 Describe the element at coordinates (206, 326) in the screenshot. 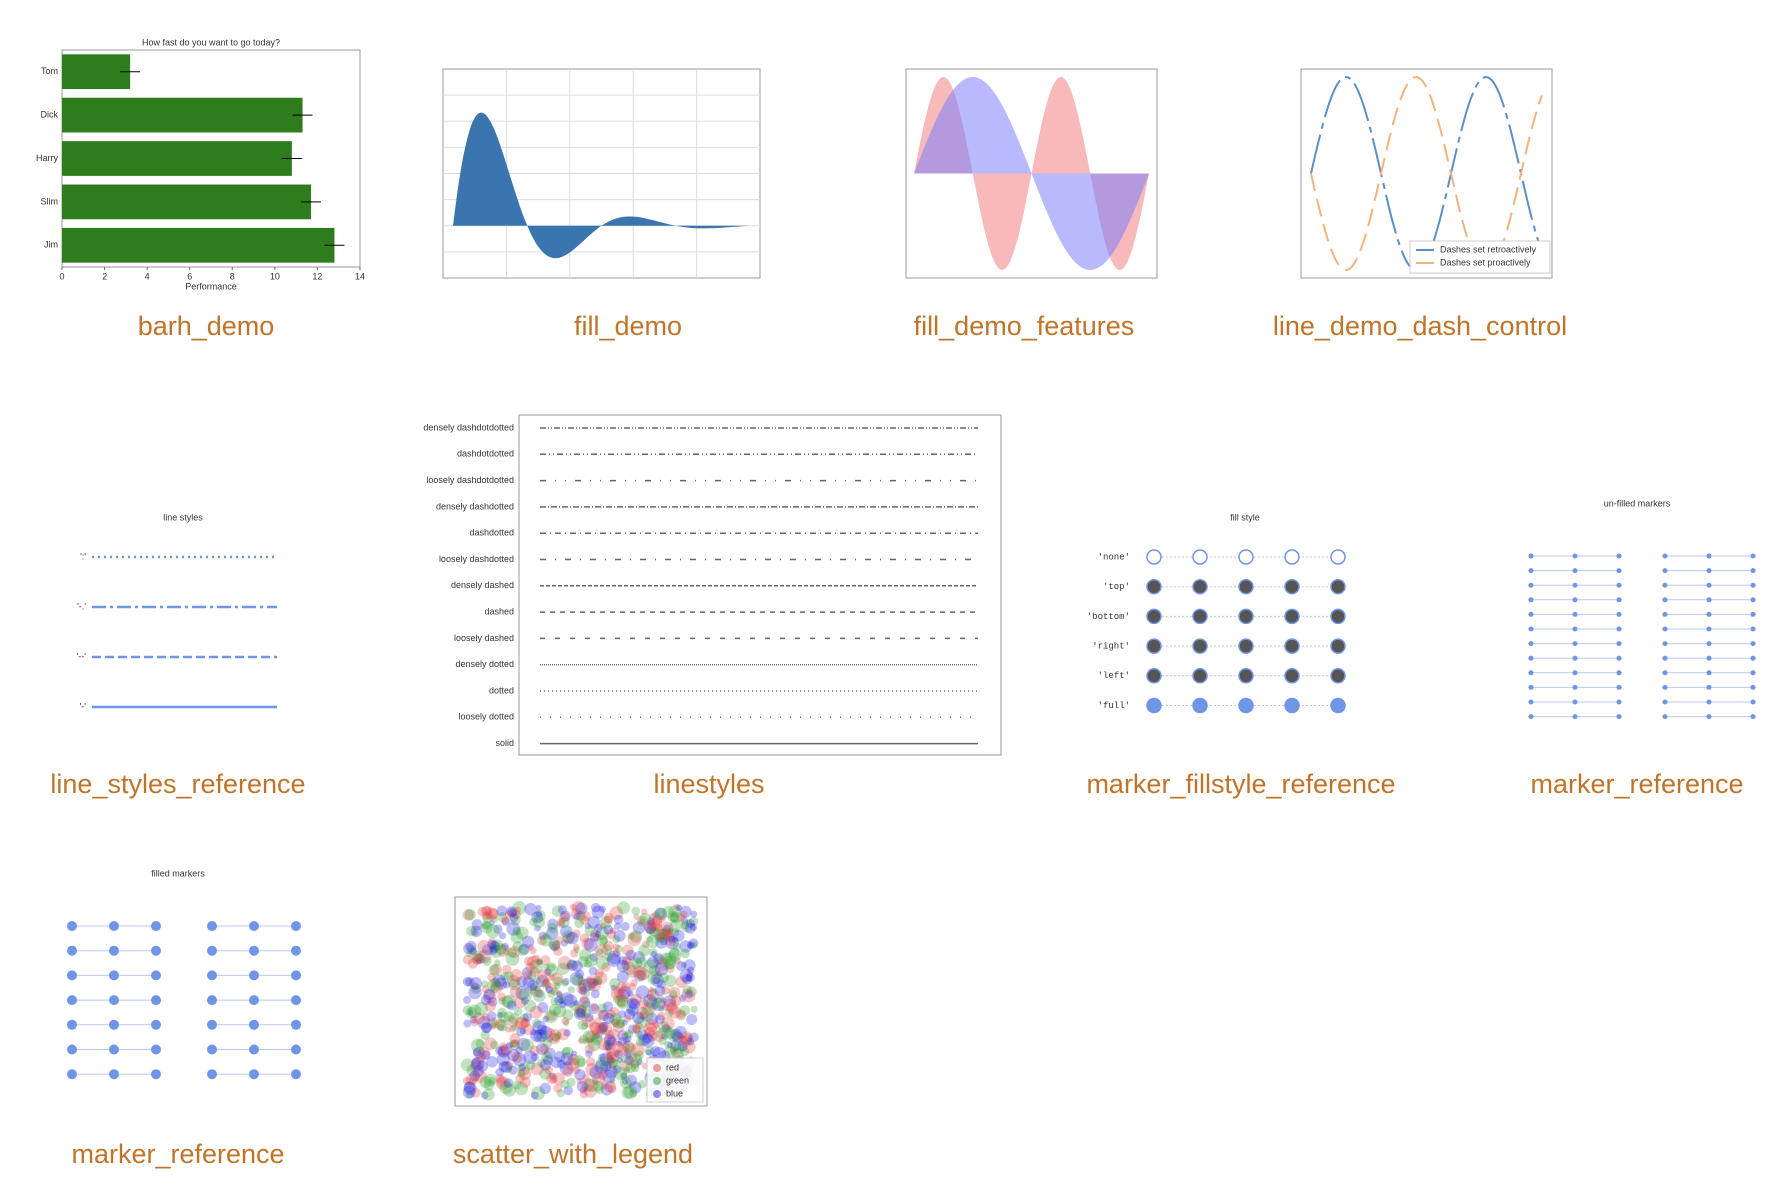

I see `caption: barh_demo` at that location.